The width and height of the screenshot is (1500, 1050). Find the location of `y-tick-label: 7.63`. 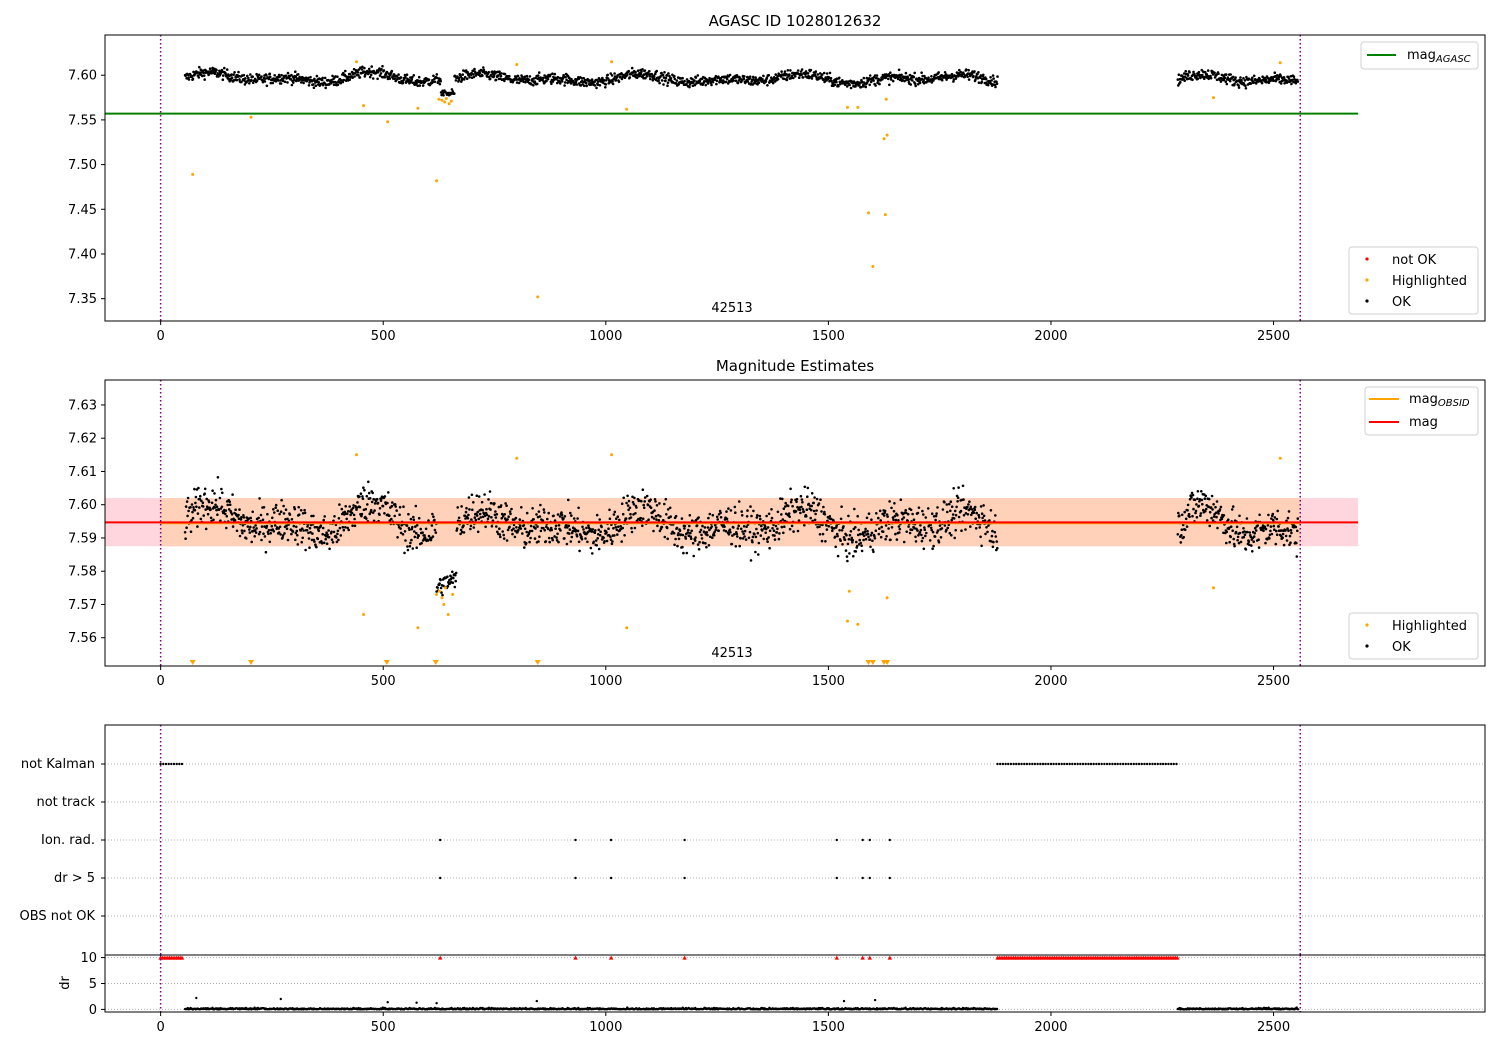

y-tick-label: 7.63 is located at coordinates (82, 405).